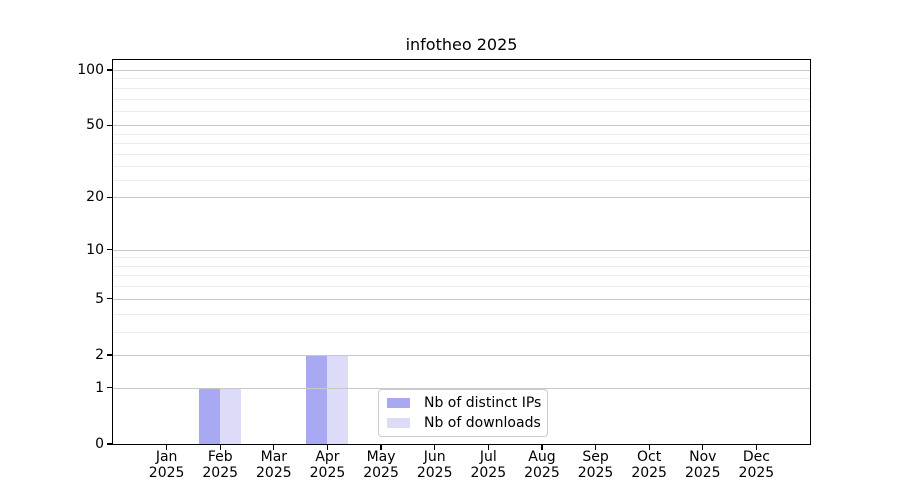 The width and height of the screenshot is (900, 500). Describe the element at coordinates (99, 444) in the screenshot. I see `y-tick-label: 0` at that location.